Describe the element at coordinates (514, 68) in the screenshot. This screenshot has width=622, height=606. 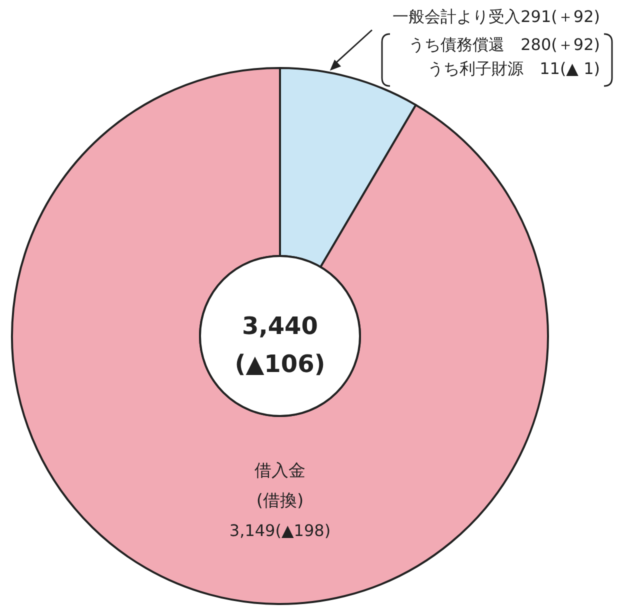
I see `text: うち利子財源 11(▲ 1)` at that location.